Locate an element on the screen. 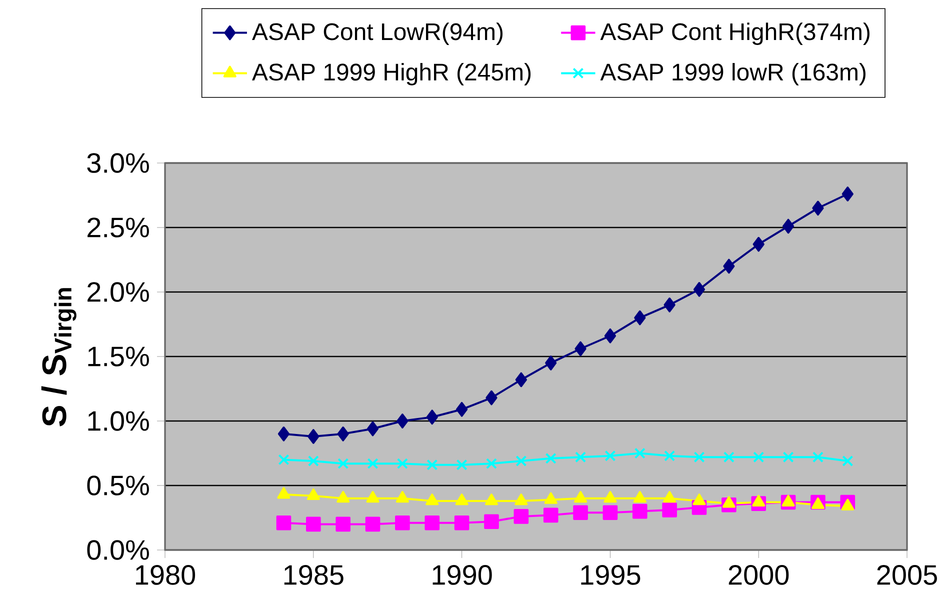  x-tick-label: 1990 is located at coordinates (462, 575).